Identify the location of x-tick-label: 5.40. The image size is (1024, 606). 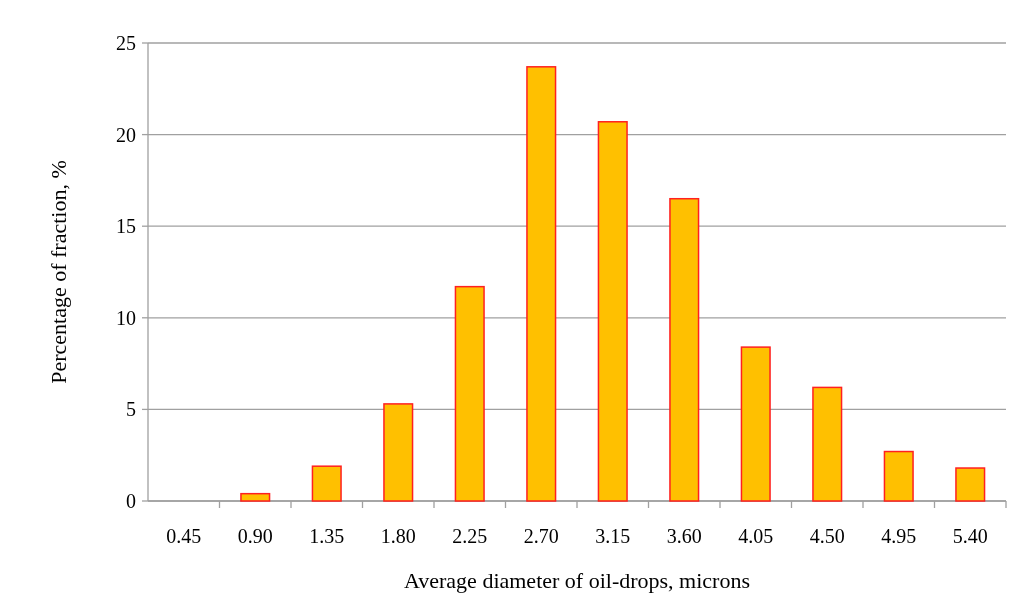
(970, 536).